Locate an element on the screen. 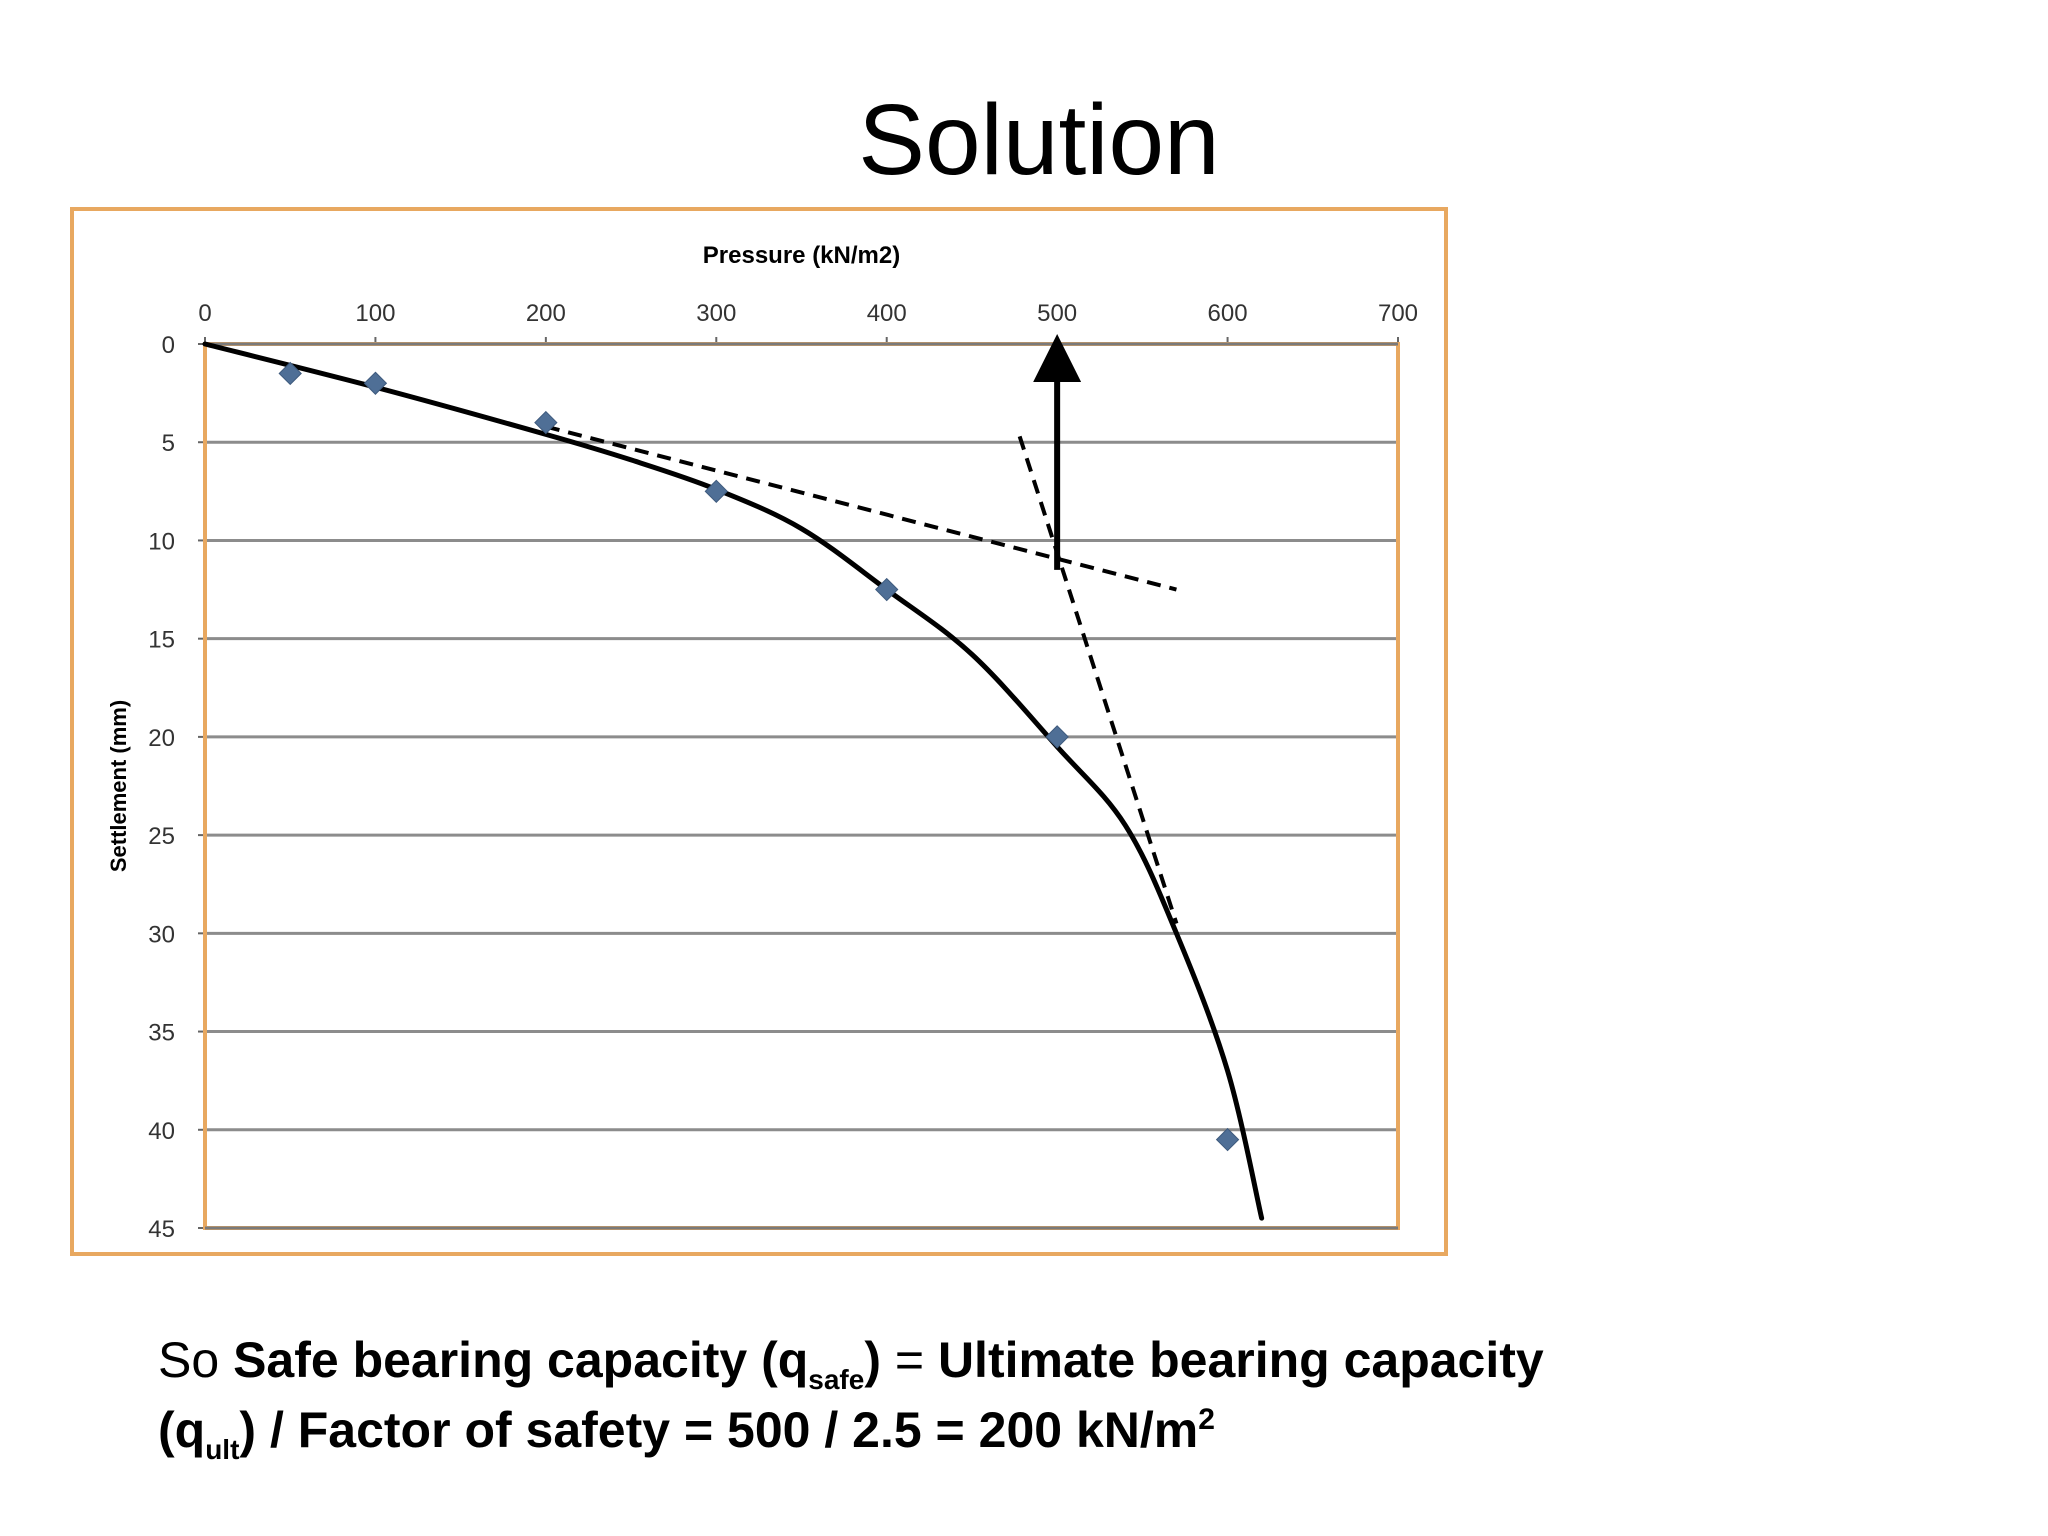 The width and height of the screenshot is (2048, 1536). y-tick-label: 10 is located at coordinates (161, 541).